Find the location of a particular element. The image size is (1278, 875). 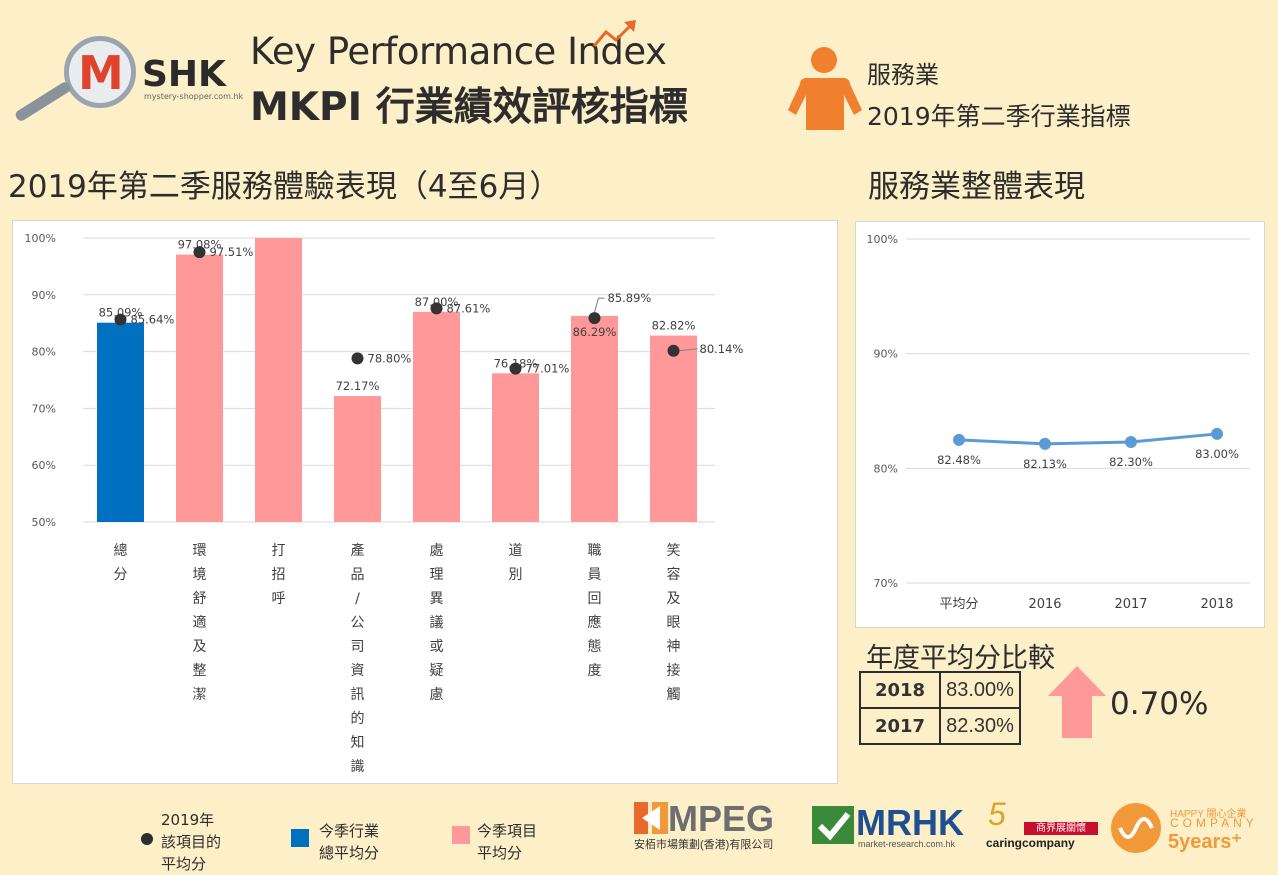

x-tick-label: 神 is located at coordinates (674, 647).